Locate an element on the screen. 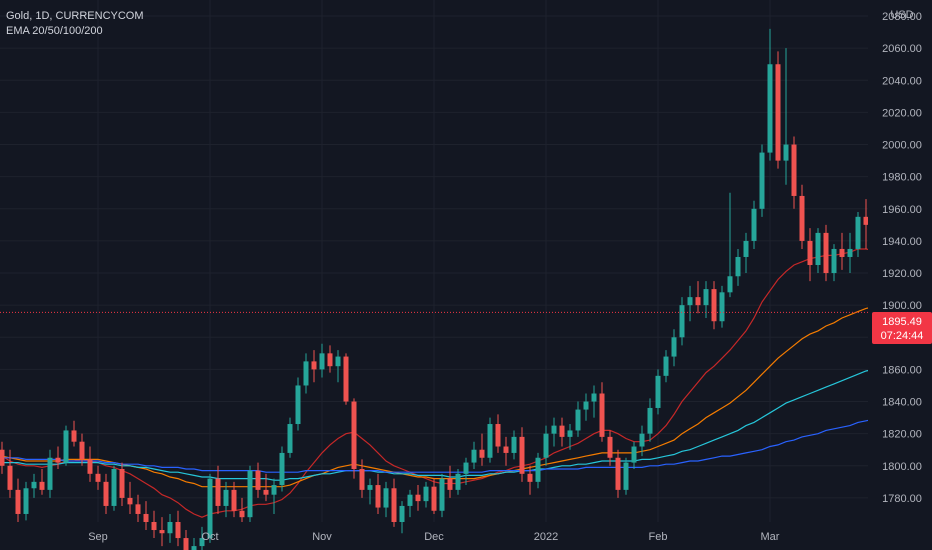 Image resolution: width=932 pixels, height=550 pixels. indicator-title: EMA 20/50/100/200 is located at coordinates (54, 31).